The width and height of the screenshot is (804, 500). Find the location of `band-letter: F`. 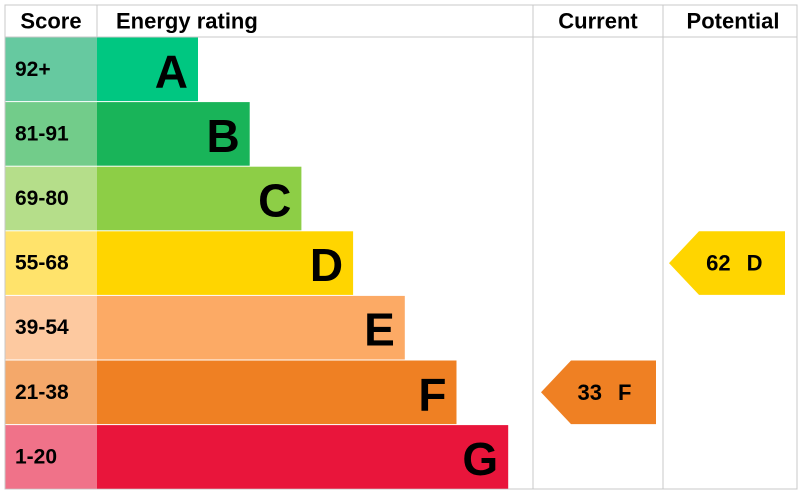

band-letter: F is located at coordinates (432, 394).